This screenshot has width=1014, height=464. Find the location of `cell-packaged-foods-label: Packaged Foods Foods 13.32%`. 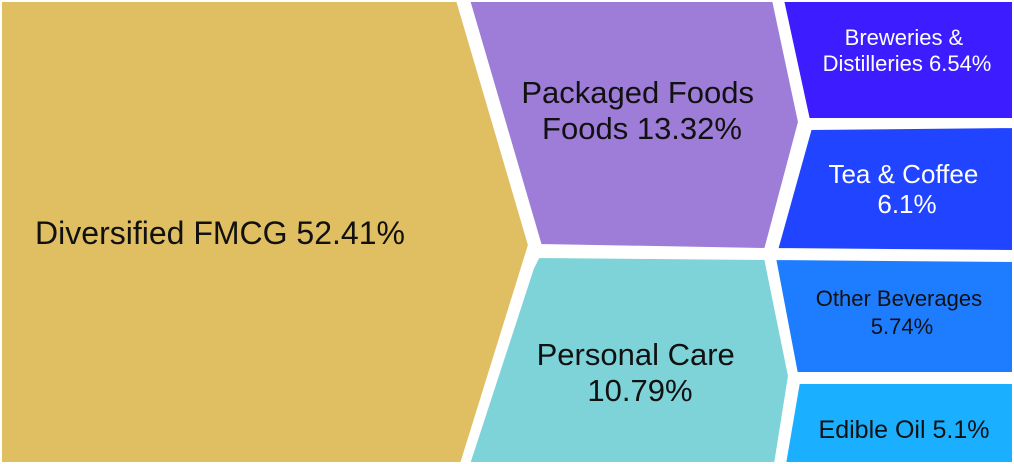

cell-packaged-foods-label: Packaged Foods Foods 13.32% is located at coordinates (641, 110).